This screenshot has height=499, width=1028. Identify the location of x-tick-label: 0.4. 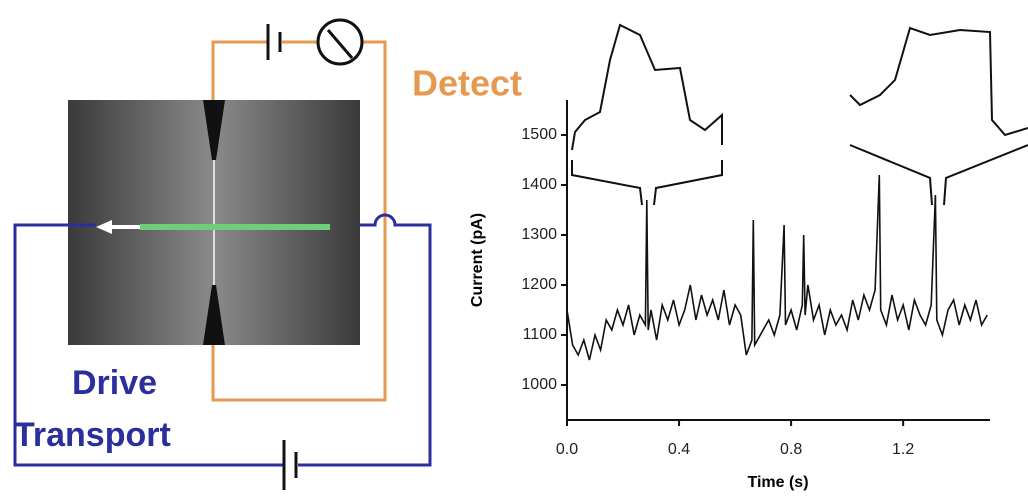
(679, 449).